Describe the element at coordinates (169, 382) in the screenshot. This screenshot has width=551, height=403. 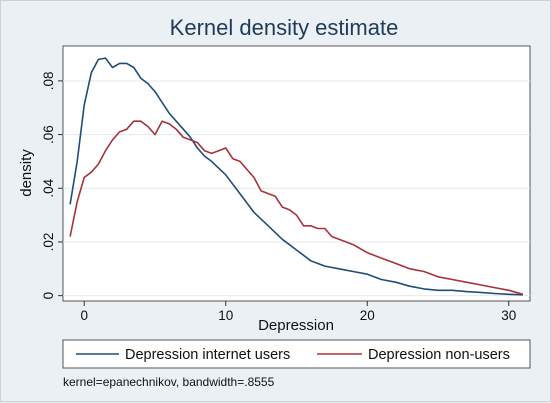
I see `kernel-note: kernel=epanechnikov, bandwidth=.8555` at that location.